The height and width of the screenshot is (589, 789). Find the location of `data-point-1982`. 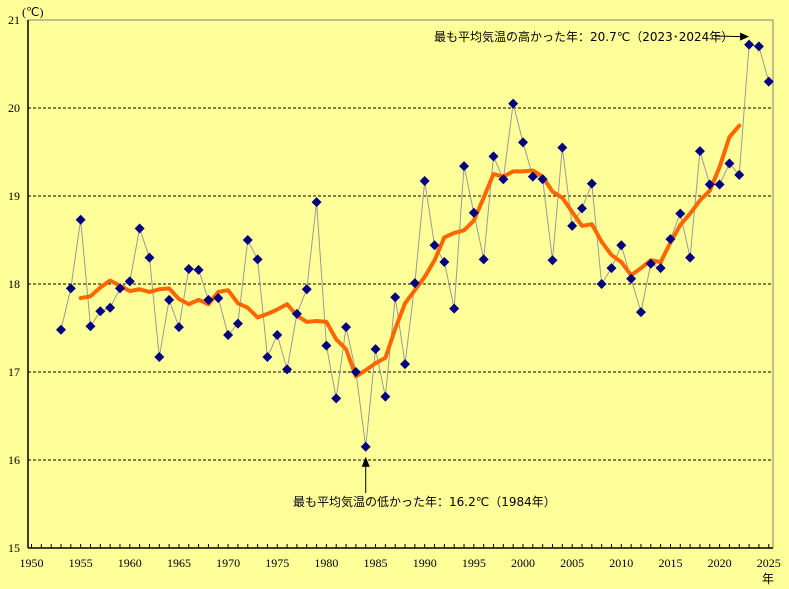

data-point-1982 is located at coordinates (346, 327).